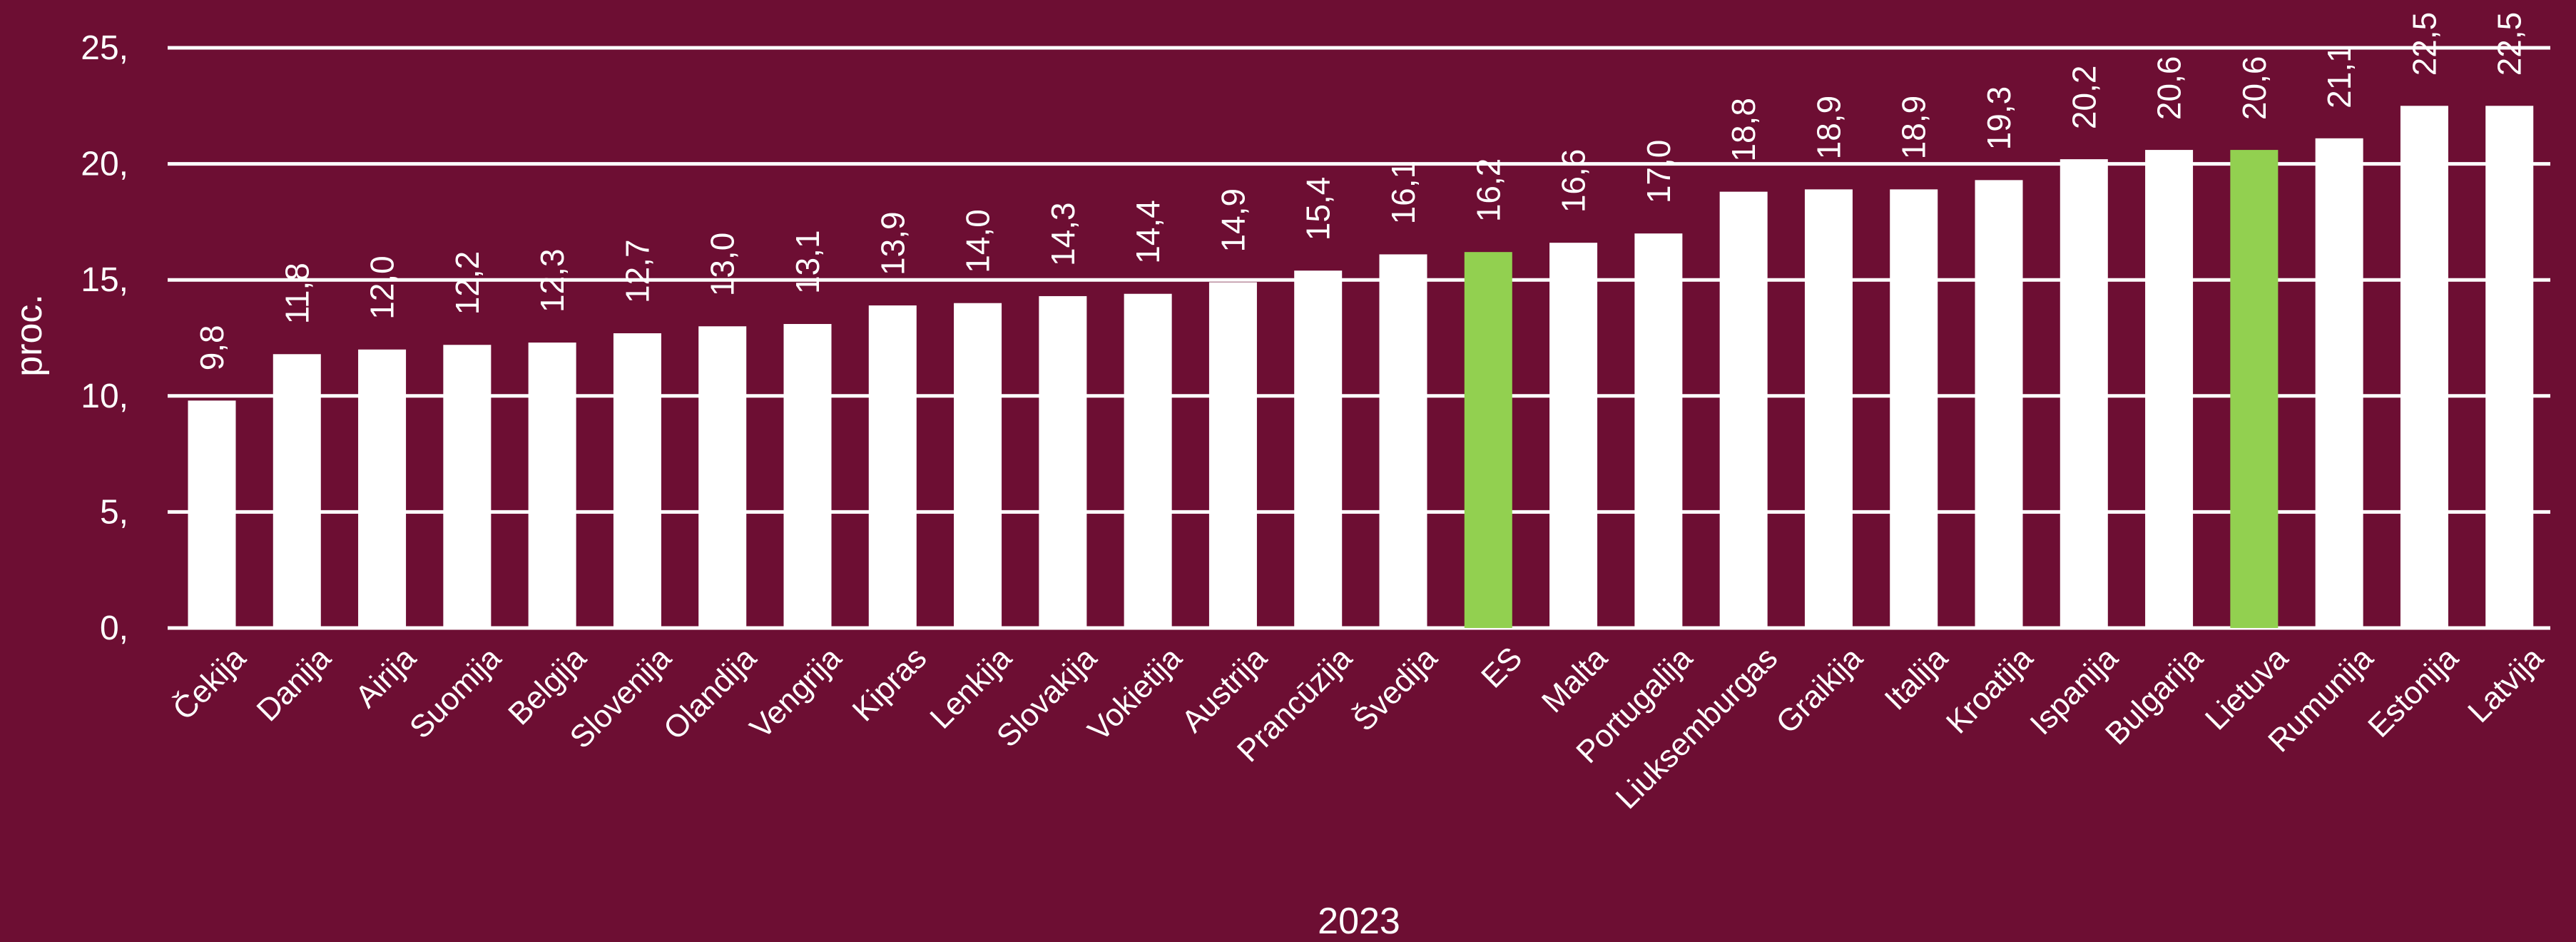 The height and width of the screenshot is (942, 2576). I want to click on y-tick-label: 5,, so click(114, 512).